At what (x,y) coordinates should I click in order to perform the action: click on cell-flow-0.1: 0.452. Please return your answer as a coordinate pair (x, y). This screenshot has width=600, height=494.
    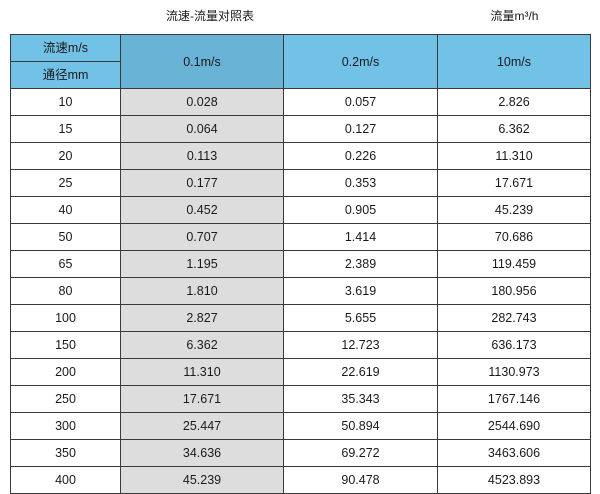
    Looking at the image, I should click on (202, 210).